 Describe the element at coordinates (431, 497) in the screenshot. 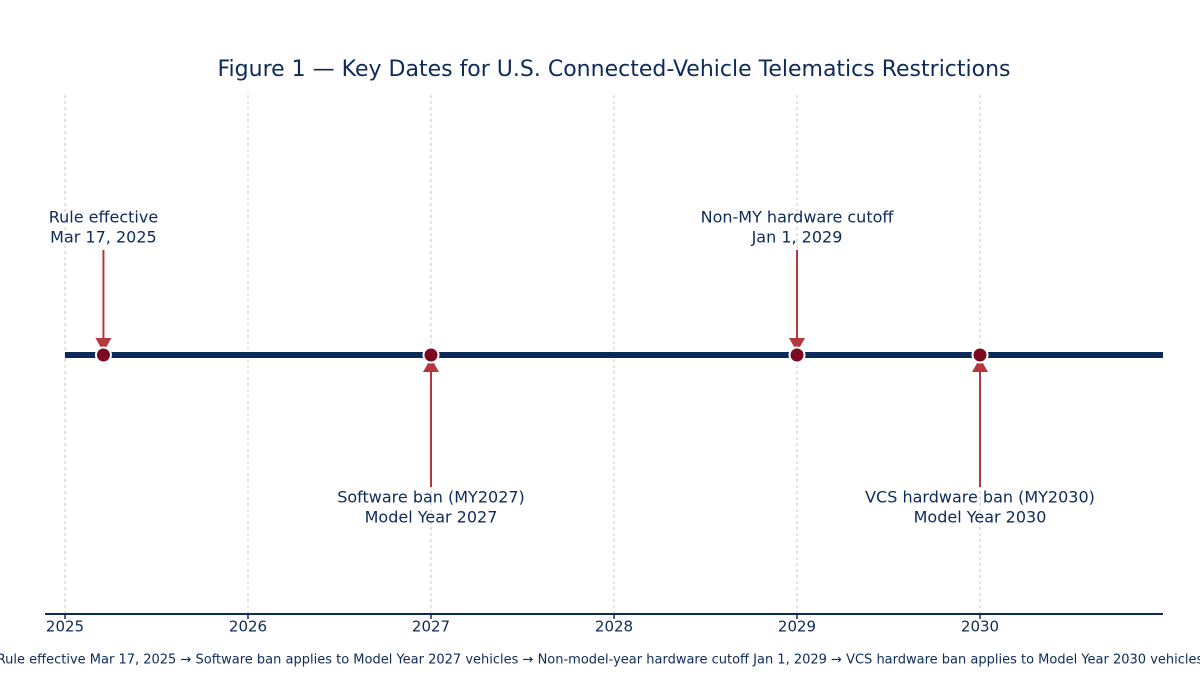

I see `event-label: Software ban (MY2027)` at that location.